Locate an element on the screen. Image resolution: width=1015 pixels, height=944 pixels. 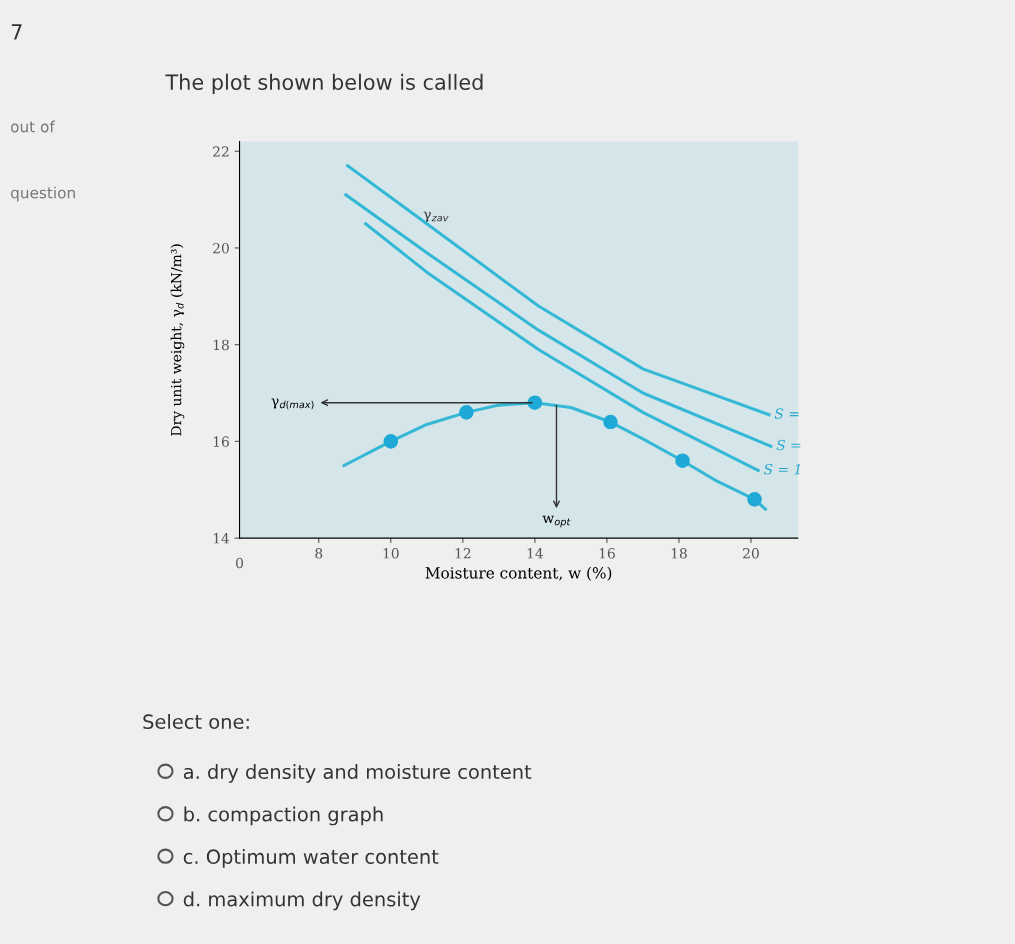
series-label: S = 1 is located at coordinates (781, 469).